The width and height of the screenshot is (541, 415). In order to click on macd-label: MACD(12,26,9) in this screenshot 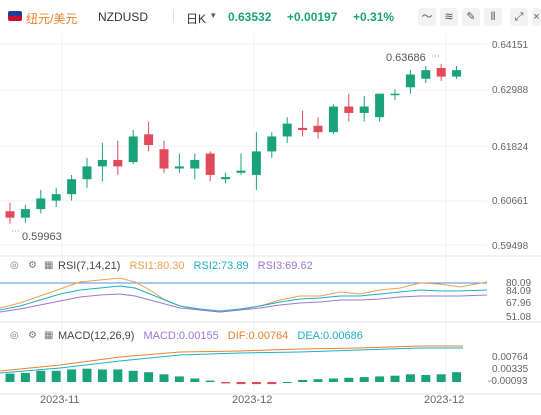, I will do `click(96, 336)`.